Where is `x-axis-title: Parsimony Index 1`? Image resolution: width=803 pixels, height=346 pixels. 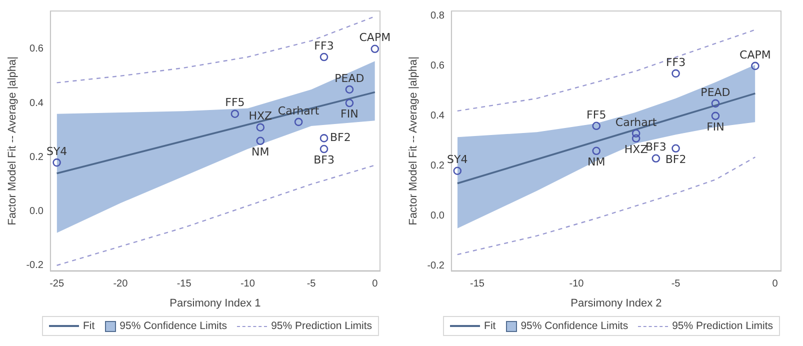 x-axis-title: Parsimony Index 1 is located at coordinates (215, 303).